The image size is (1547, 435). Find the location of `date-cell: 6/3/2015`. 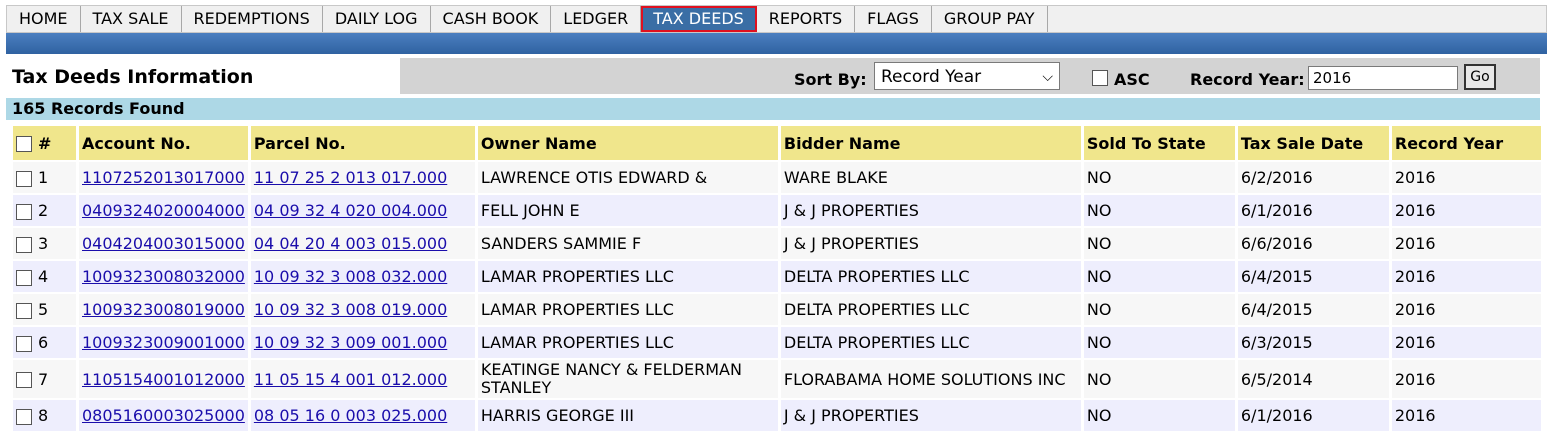

date-cell: 6/3/2015 is located at coordinates (1313, 342).